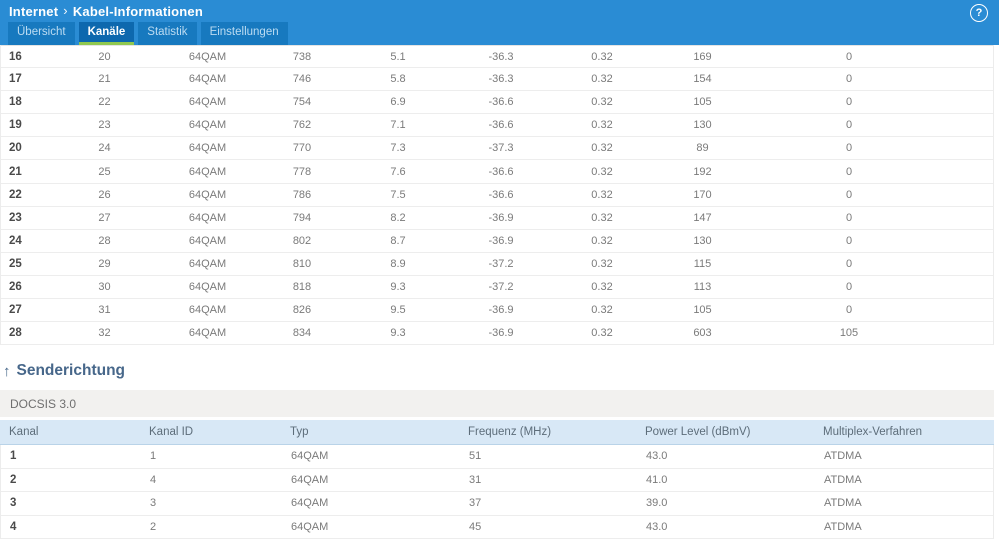 The width and height of the screenshot is (999, 546). Describe the element at coordinates (302, 217) in the screenshot. I see `value-cell: 794` at that location.